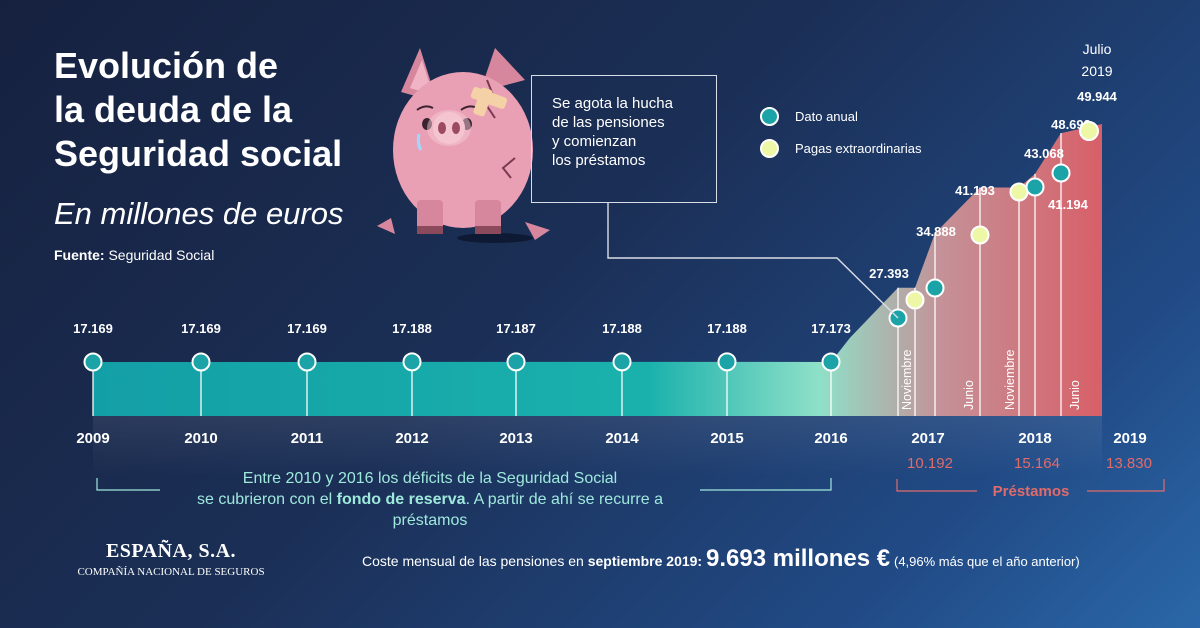 The image size is (1200, 628). Describe the element at coordinates (930, 463) in the screenshot. I see `loan-value: 10.192` at that location.